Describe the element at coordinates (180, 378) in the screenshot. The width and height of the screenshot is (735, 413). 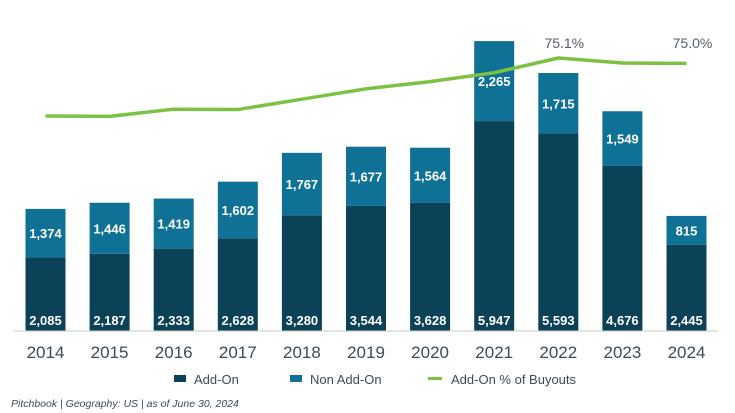
I see `legend-swatch-add-on` at that location.